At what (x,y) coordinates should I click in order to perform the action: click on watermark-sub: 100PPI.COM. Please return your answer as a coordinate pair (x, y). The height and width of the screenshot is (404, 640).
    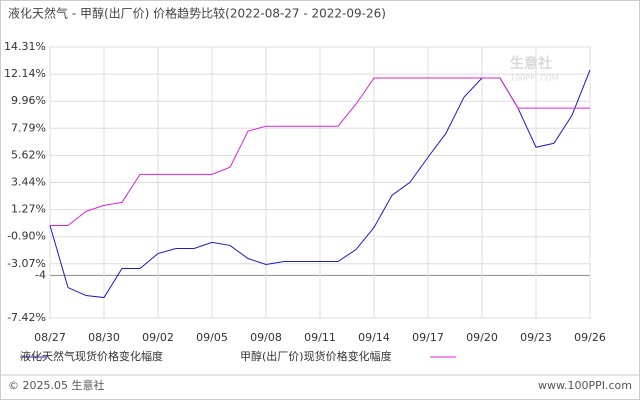
    Looking at the image, I should click on (534, 78).